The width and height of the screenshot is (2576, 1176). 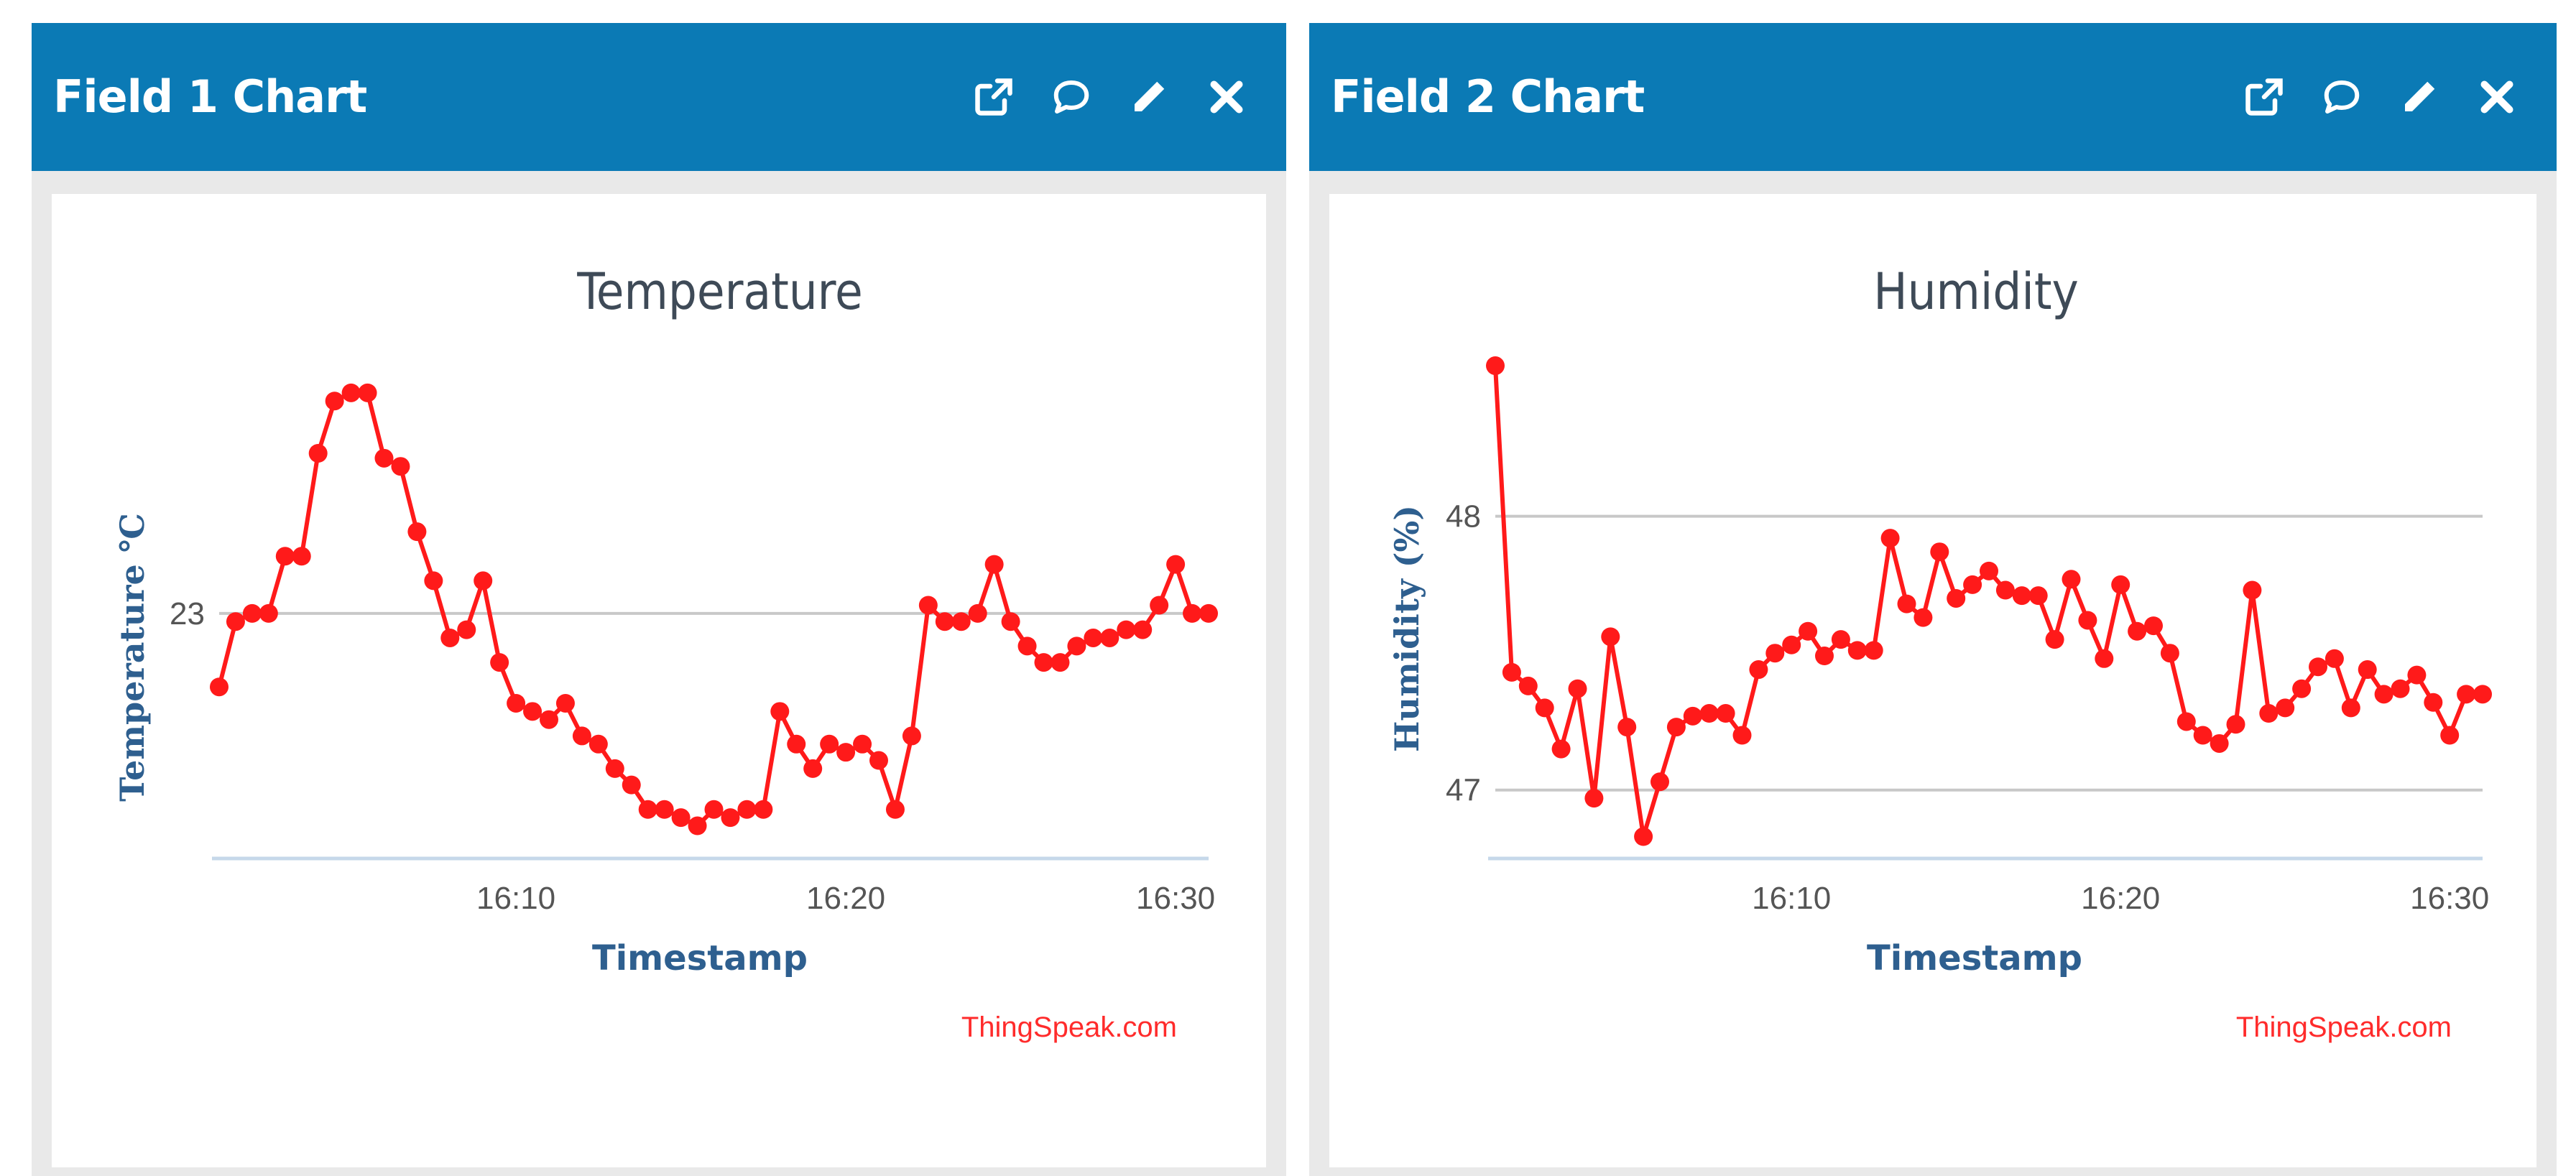 I want to click on thingspeak-credit: ThingSpeak.com, so click(x=1069, y=1027).